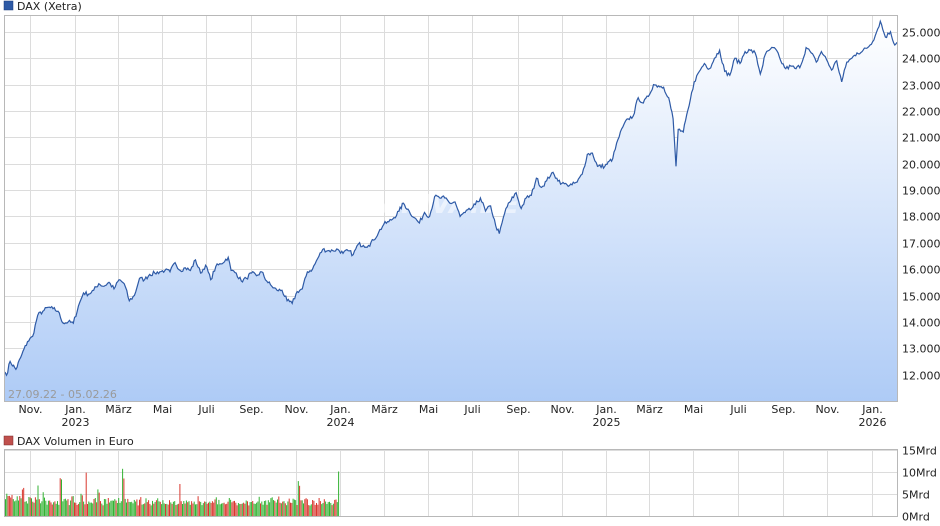 Image resolution: width=940 pixels, height=526 pixels. I want to click on price-x-year-label: 2025, so click(607, 422).